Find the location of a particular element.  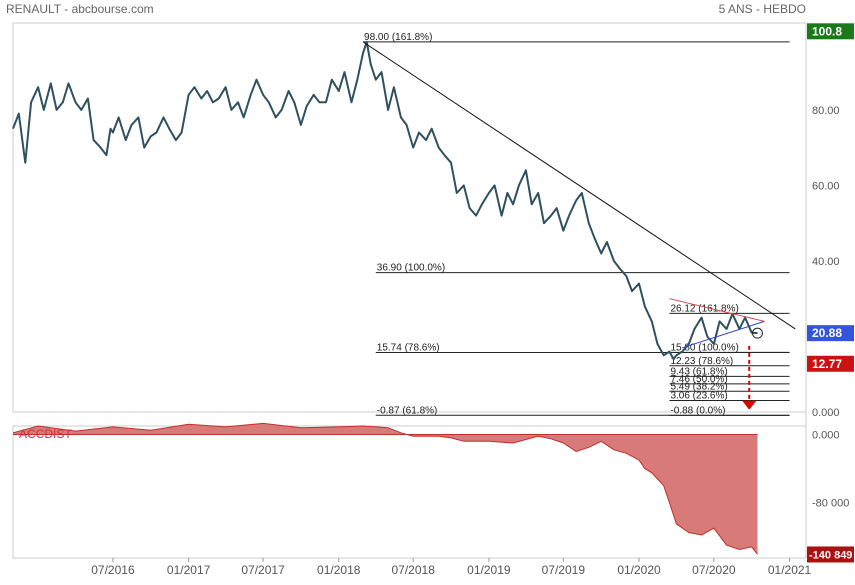

fib-level-label: 12.23 (78.6%) is located at coordinates (701, 361).